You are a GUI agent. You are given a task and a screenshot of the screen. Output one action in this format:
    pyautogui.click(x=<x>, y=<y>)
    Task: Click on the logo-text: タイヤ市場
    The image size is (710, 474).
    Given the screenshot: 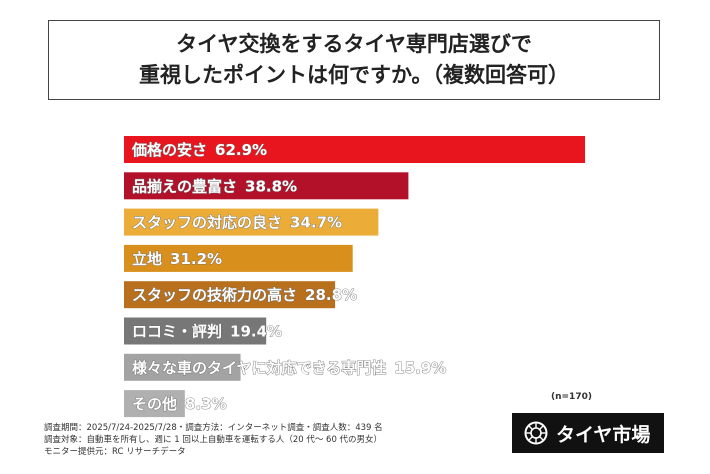 What is the action you would take?
    pyautogui.click(x=603, y=434)
    